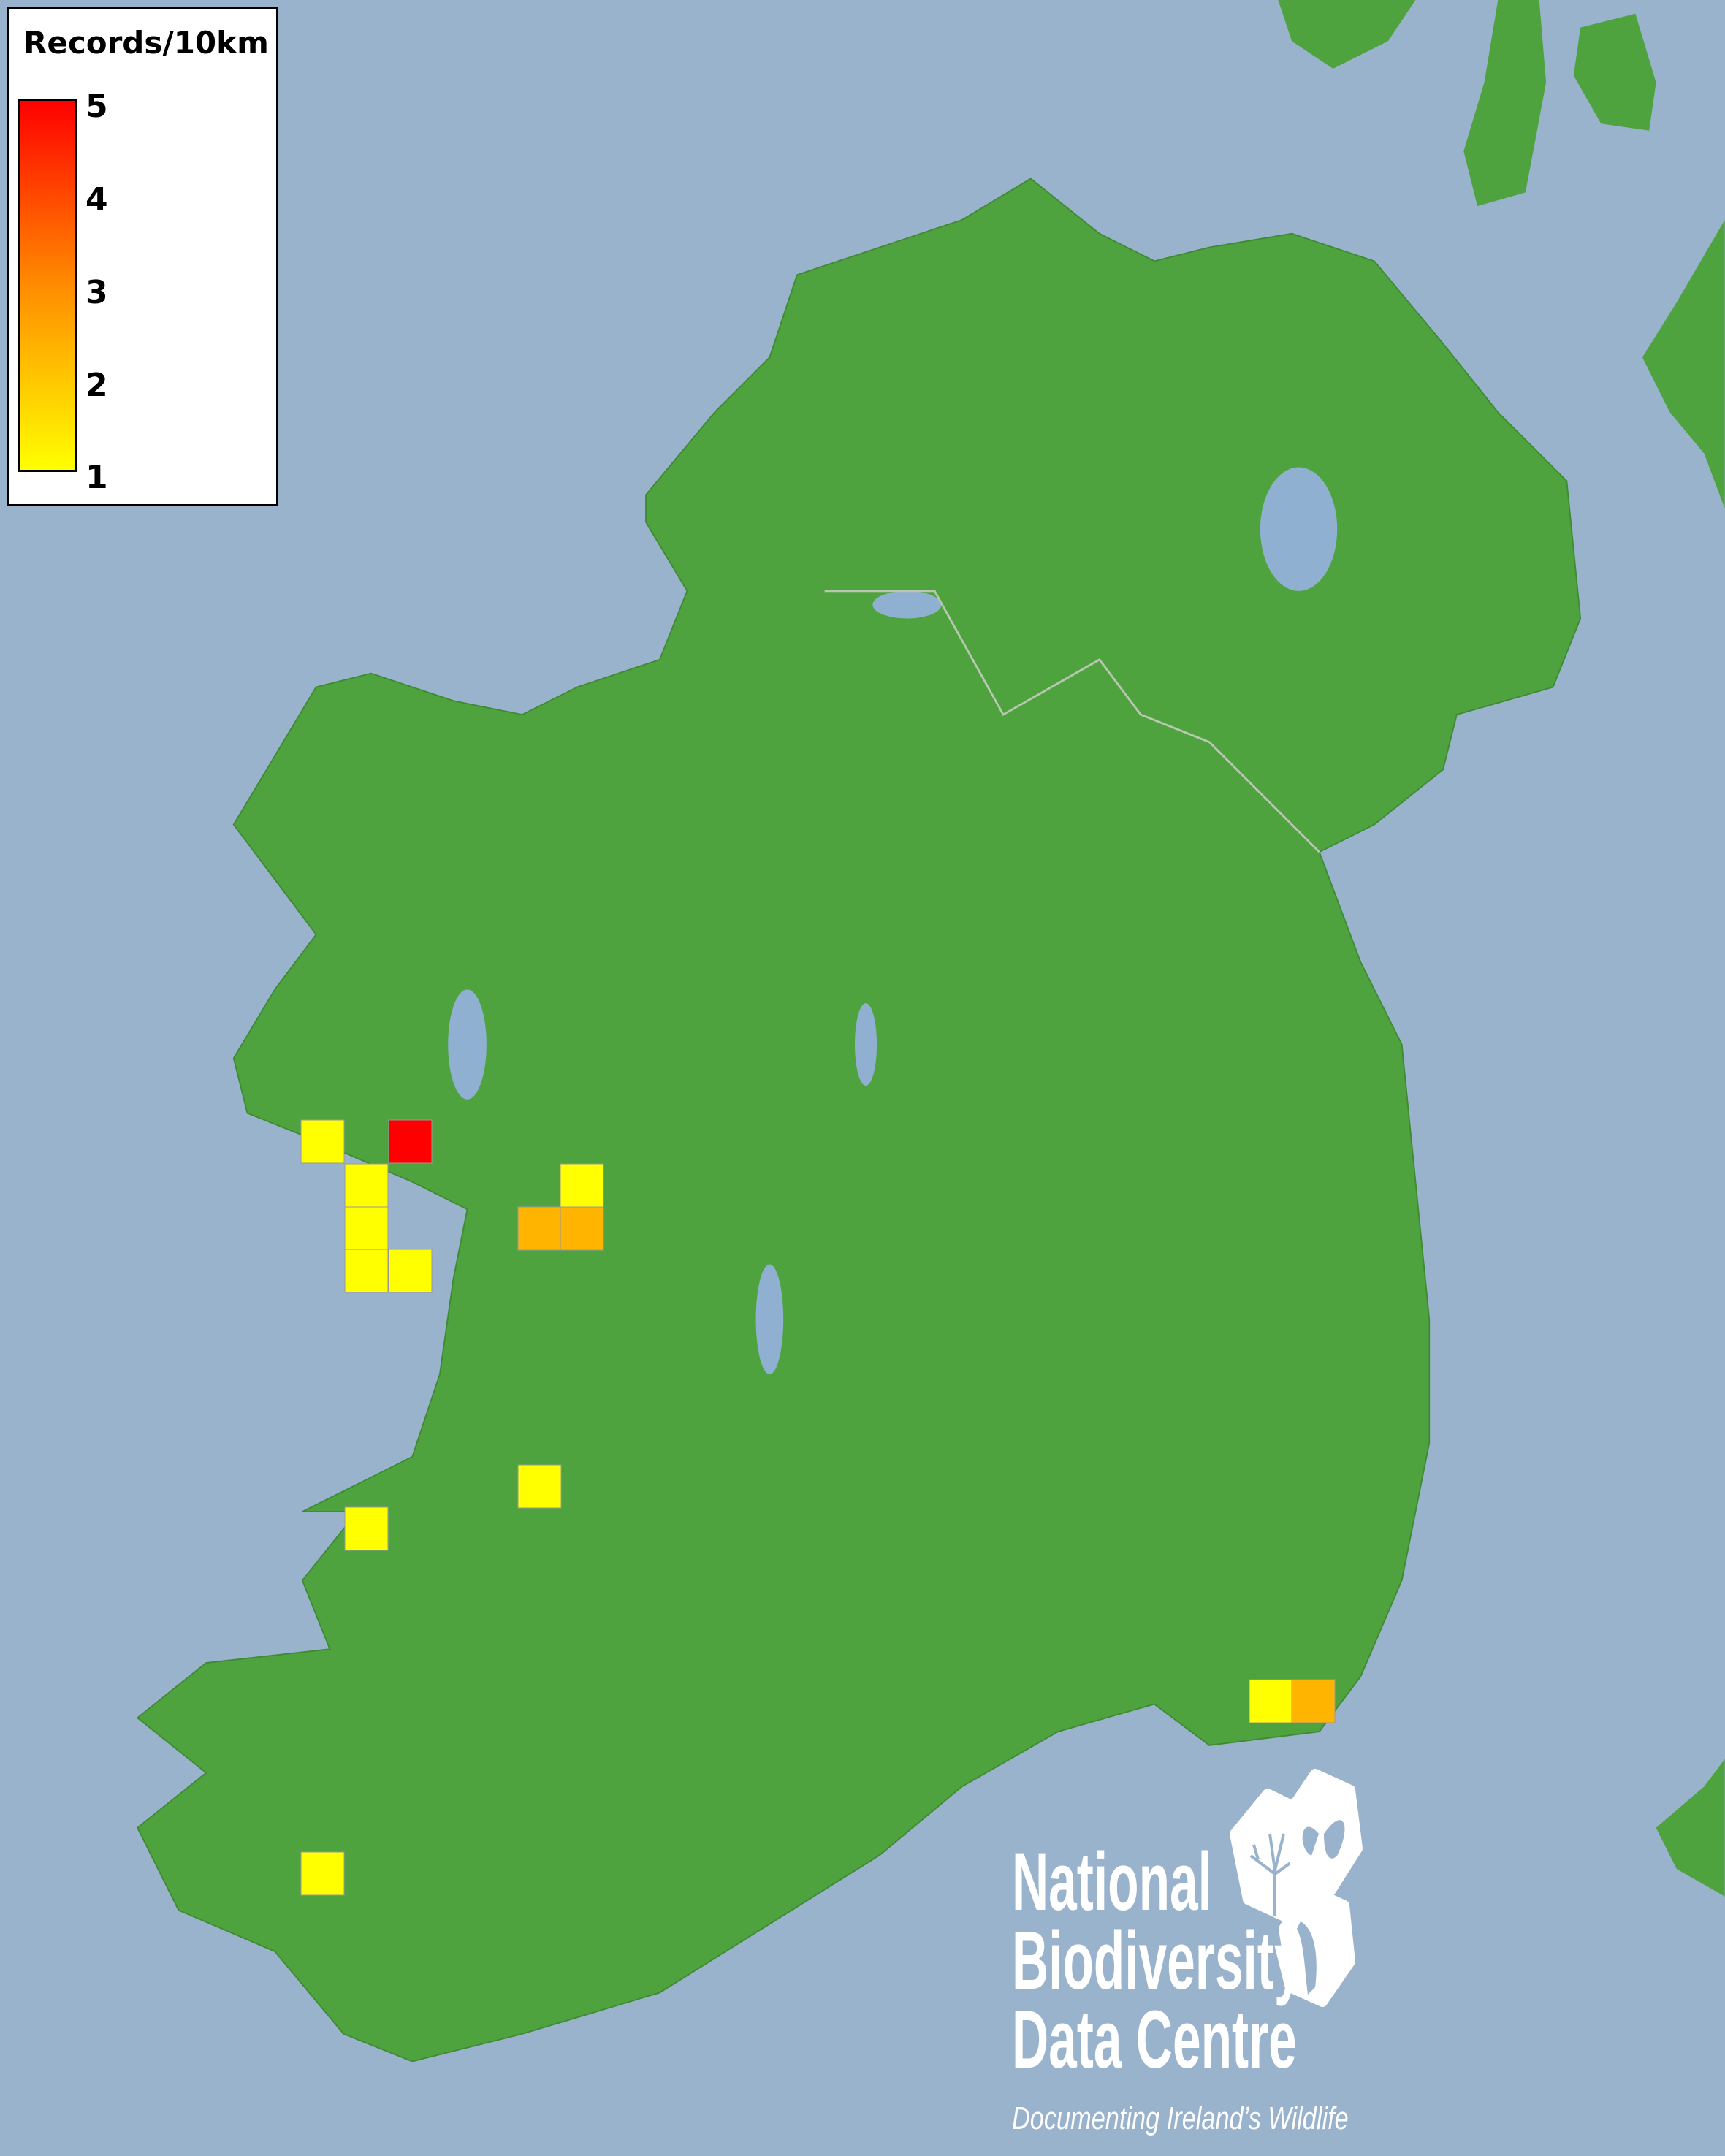 This screenshot has height=2156, width=1725. I want to click on logo-line-1: National, so click(1112, 1881).